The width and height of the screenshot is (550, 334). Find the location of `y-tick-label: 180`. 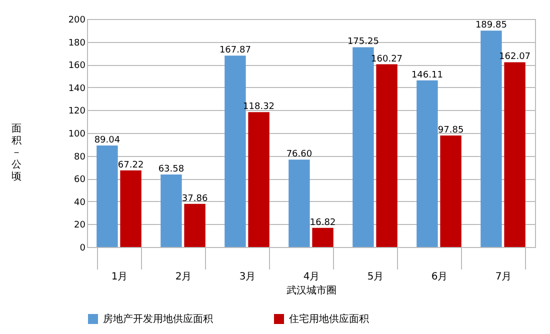

y-tick-label: 180 is located at coordinates (77, 43).